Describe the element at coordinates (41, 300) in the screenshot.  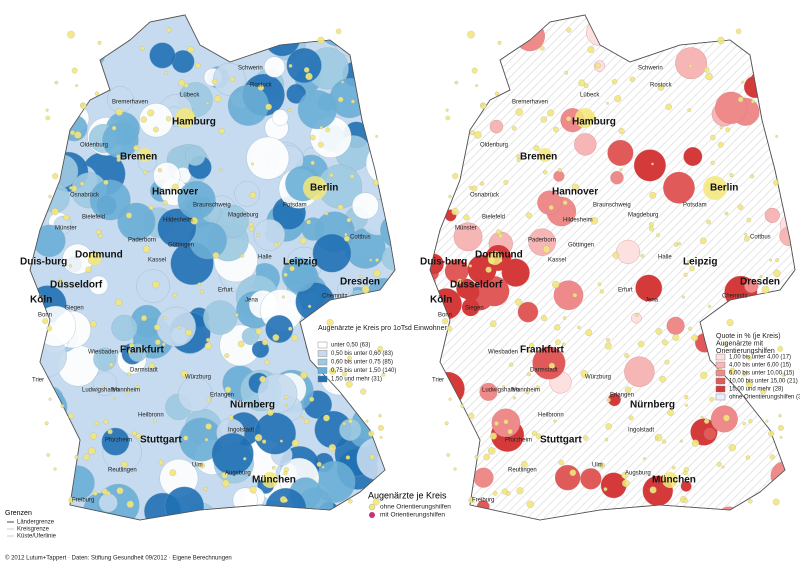
I see `major-city-label: Köln` at that location.